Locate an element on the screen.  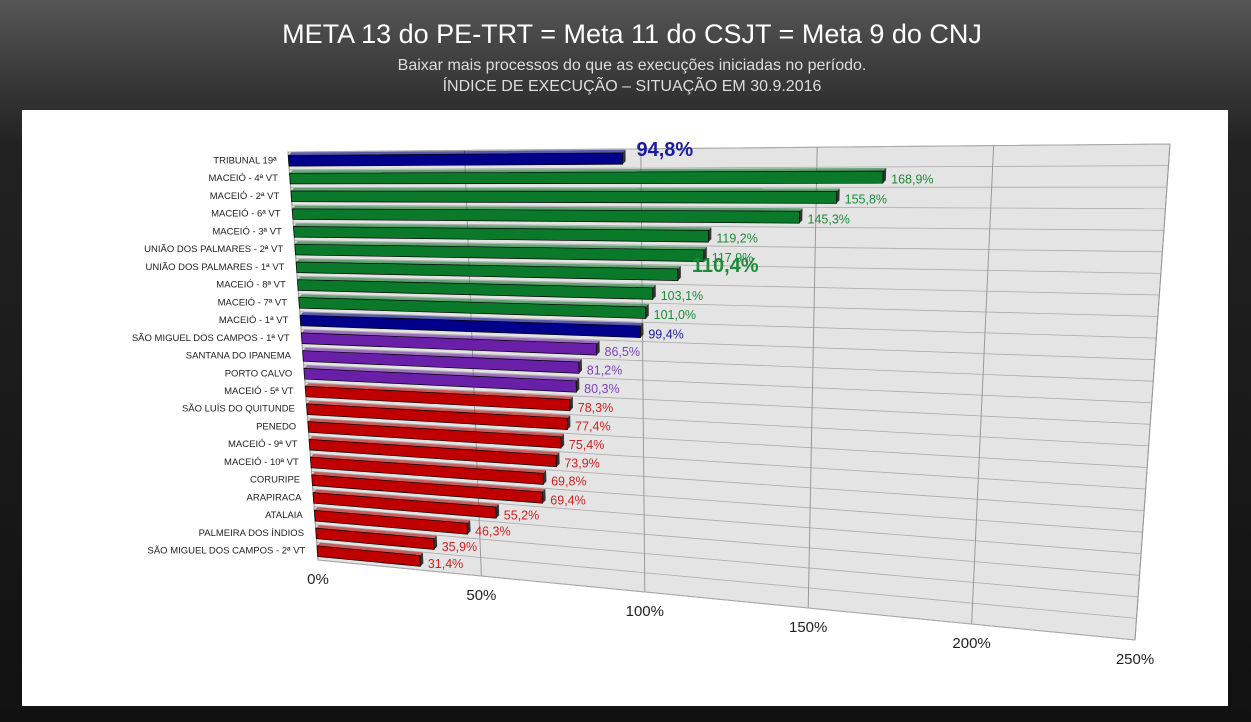
value-label: 119,2% is located at coordinates (736, 239).